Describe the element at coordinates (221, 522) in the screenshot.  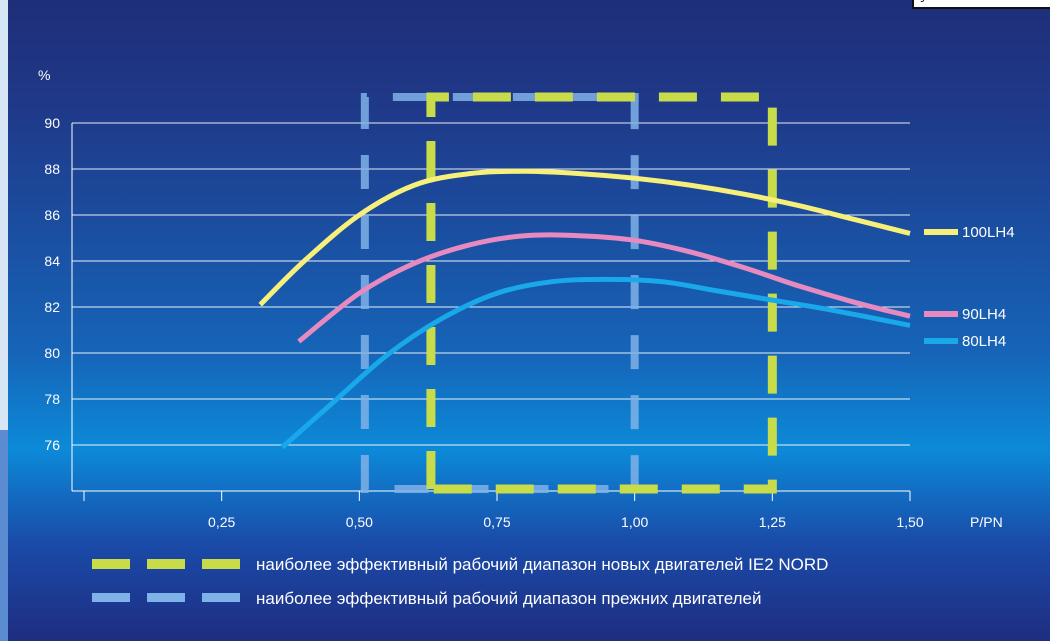
I see `x-tick-label: 0,25` at that location.